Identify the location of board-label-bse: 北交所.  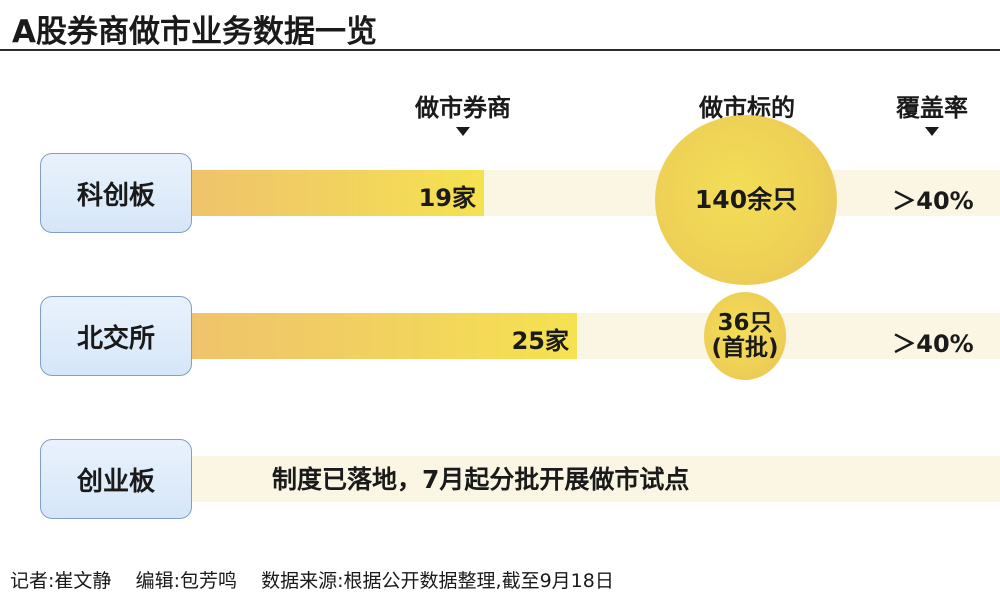
(116, 336).